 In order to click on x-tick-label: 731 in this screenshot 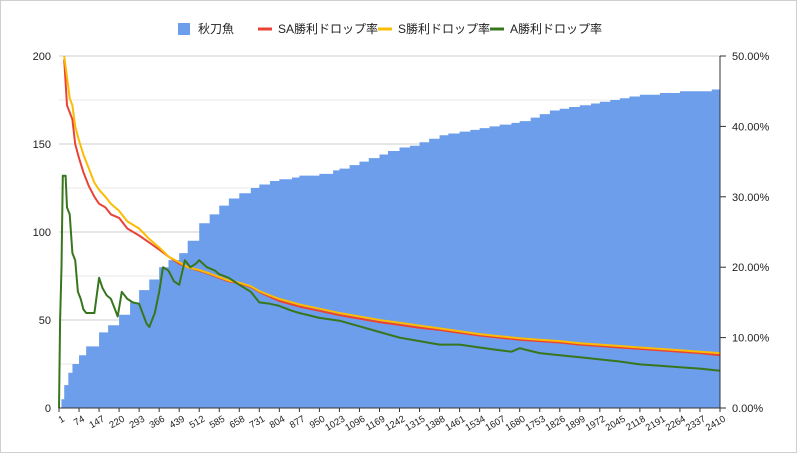, I will do `click(257, 422)`.